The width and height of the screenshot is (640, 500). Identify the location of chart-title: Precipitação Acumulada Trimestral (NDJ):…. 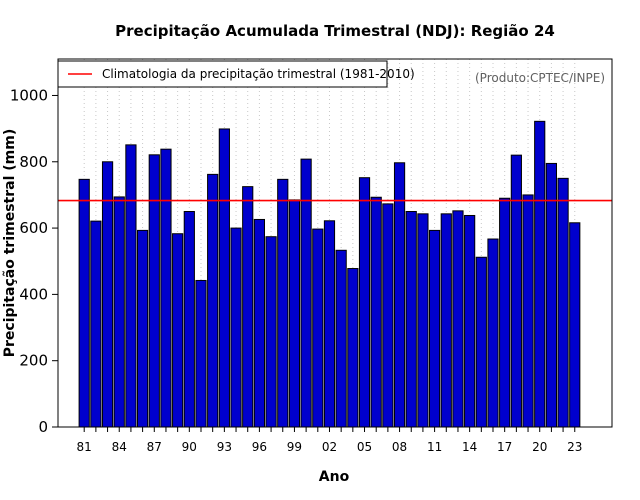
(335, 31).